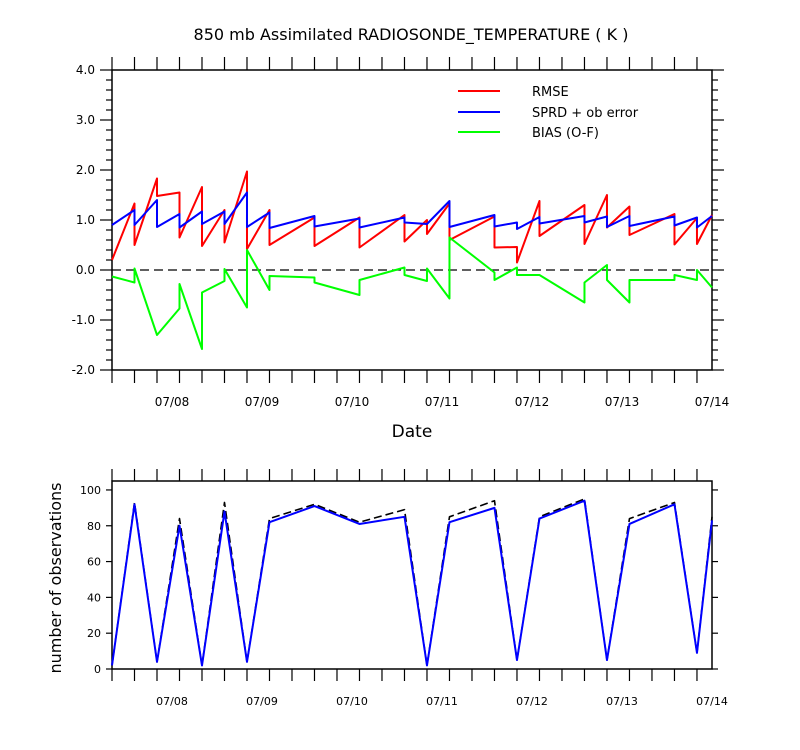  What do you see at coordinates (85, 170) in the screenshot?
I see `top-chart-y-tick-label: 2.0` at bounding box center [85, 170].